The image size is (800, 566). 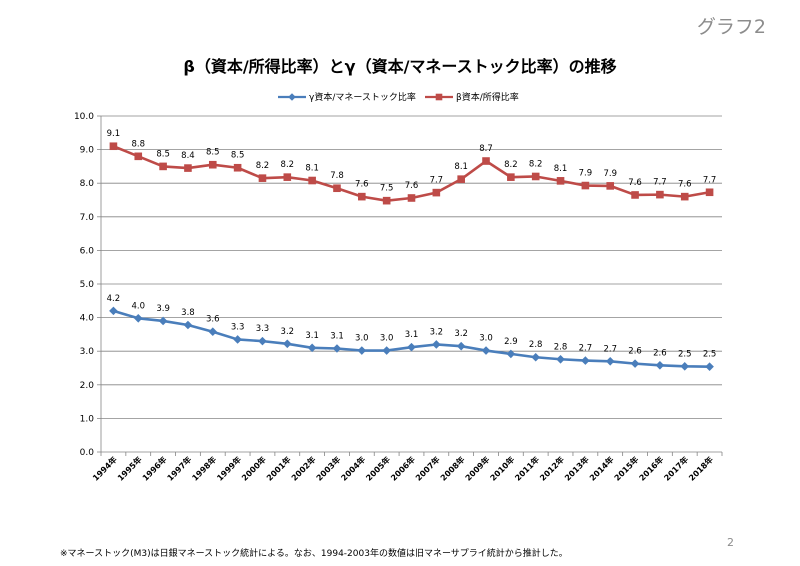 What do you see at coordinates (561, 347) in the screenshot?
I see `data-label: 2.8` at bounding box center [561, 347].